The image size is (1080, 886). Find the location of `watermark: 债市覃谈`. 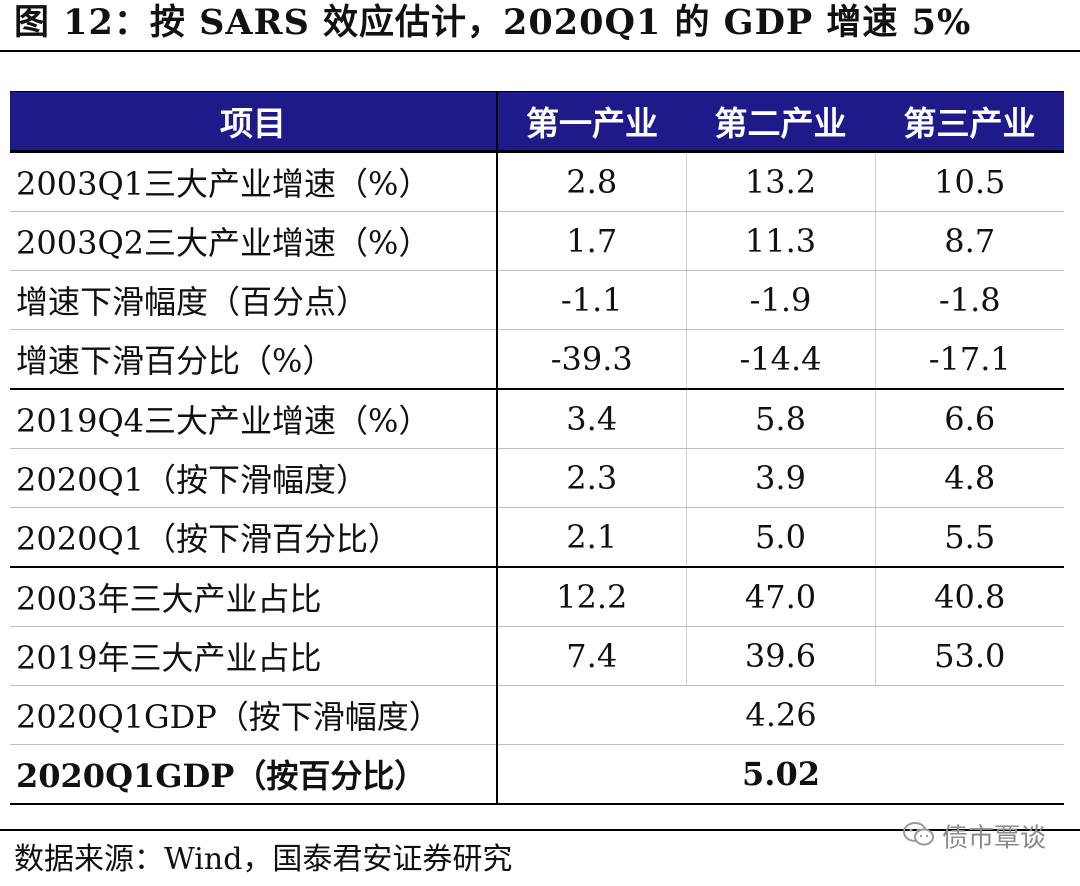

watermark: 债市覃谈 is located at coordinates (974, 838).